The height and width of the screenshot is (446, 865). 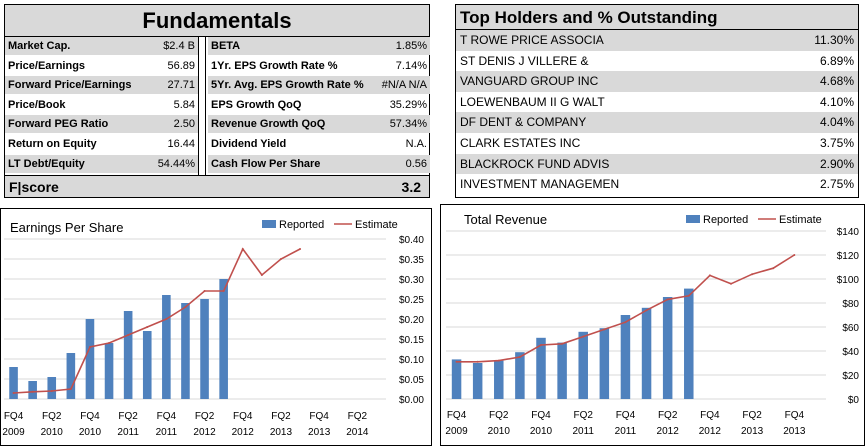 What do you see at coordinates (411, 280) in the screenshot?
I see `y-tick-label: $0.30` at bounding box center [411, 280].